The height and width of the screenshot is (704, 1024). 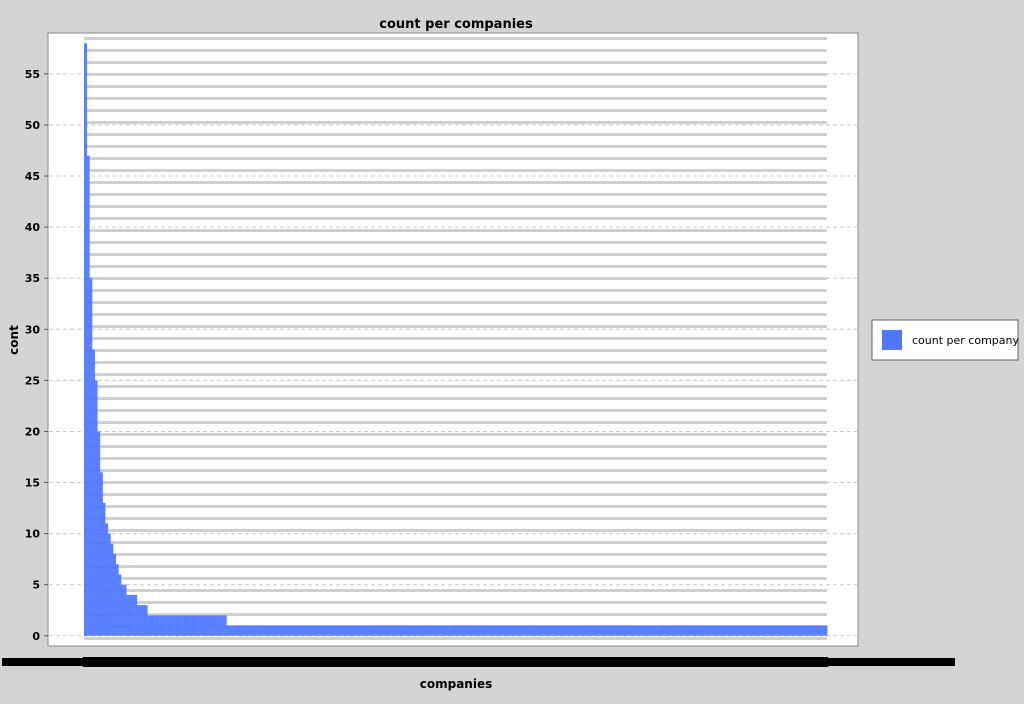 What do you see at coordinates (14, 340) in the screenshot?
I see `y-axis-label: cont` at bounding box center [14, 340].